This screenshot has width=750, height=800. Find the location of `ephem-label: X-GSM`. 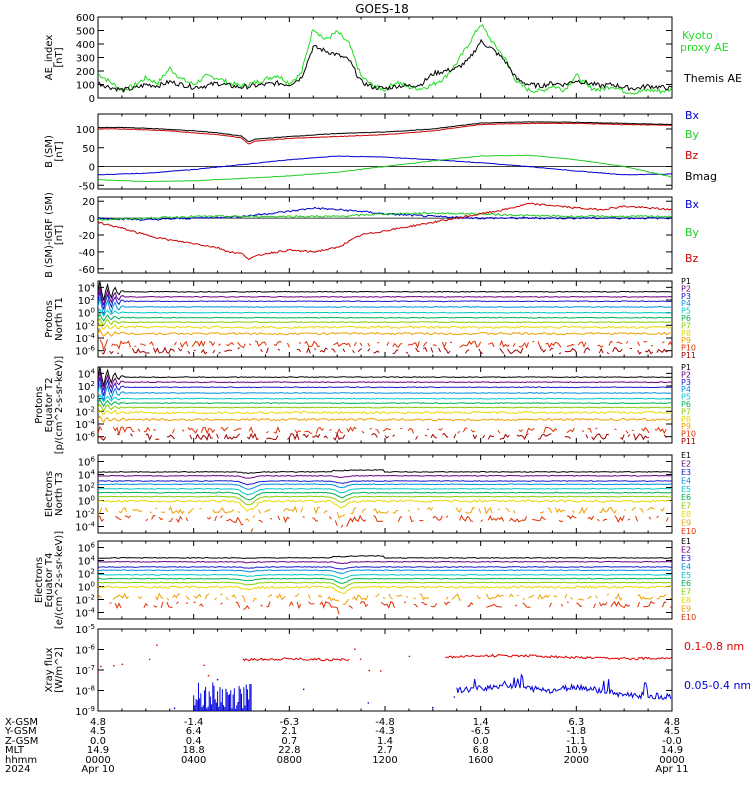

ephem-label: X-GSM is located at coordinates (21, 722).